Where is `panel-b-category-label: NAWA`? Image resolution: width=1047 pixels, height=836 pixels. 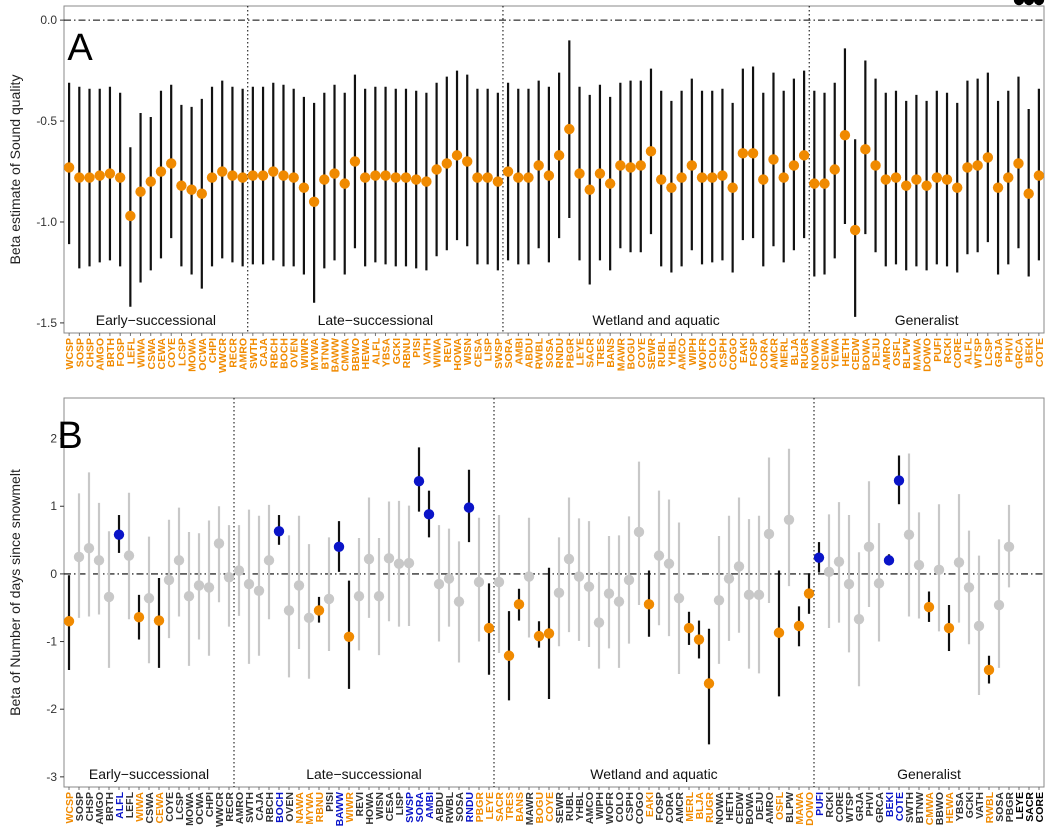
panel-b-category-label: NAWA is located at coordinates (300, 808).